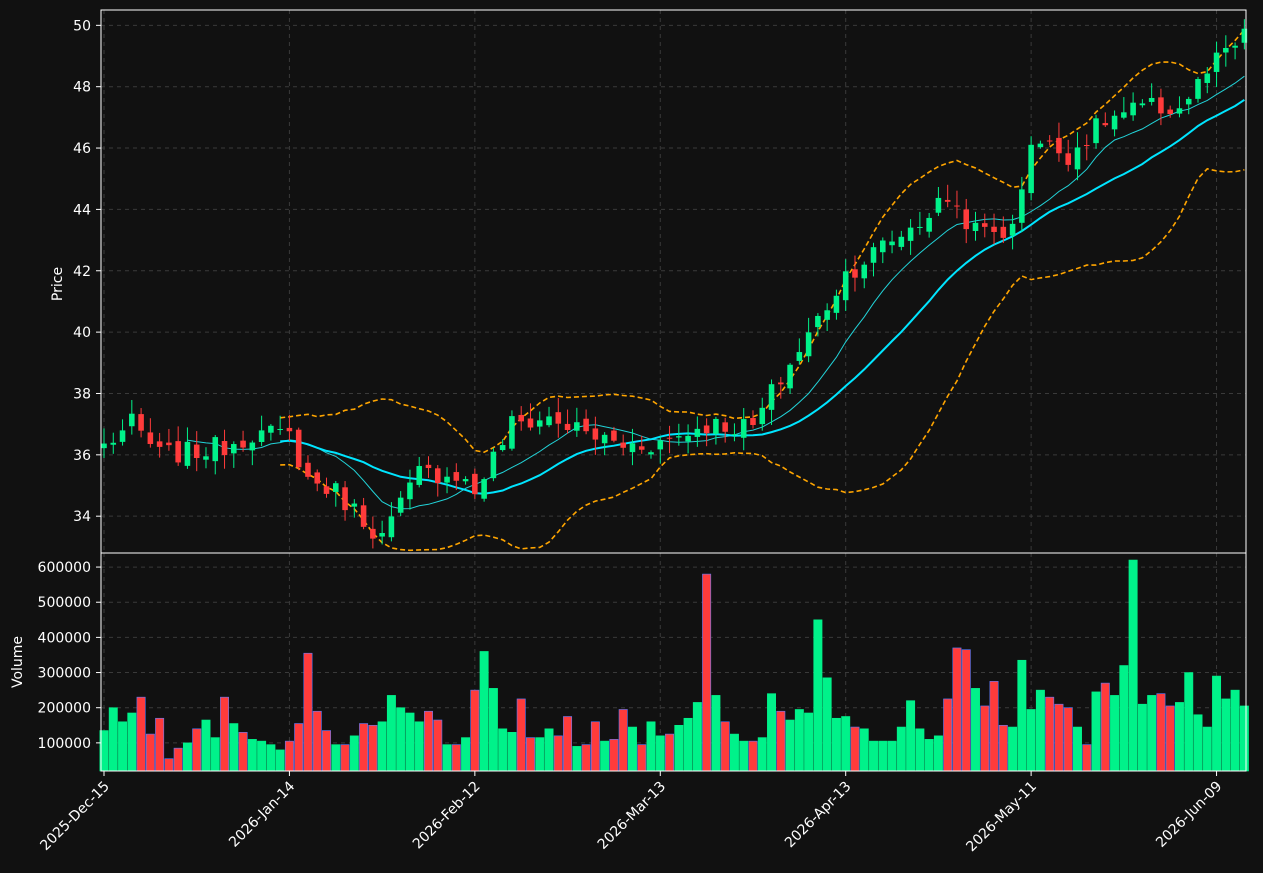 This screenshot has width=1263, height=873. Describe the element at coordinates (818, 815) in the screenshot. I see `x-tick-label: 2026-Apr-13` at that location.